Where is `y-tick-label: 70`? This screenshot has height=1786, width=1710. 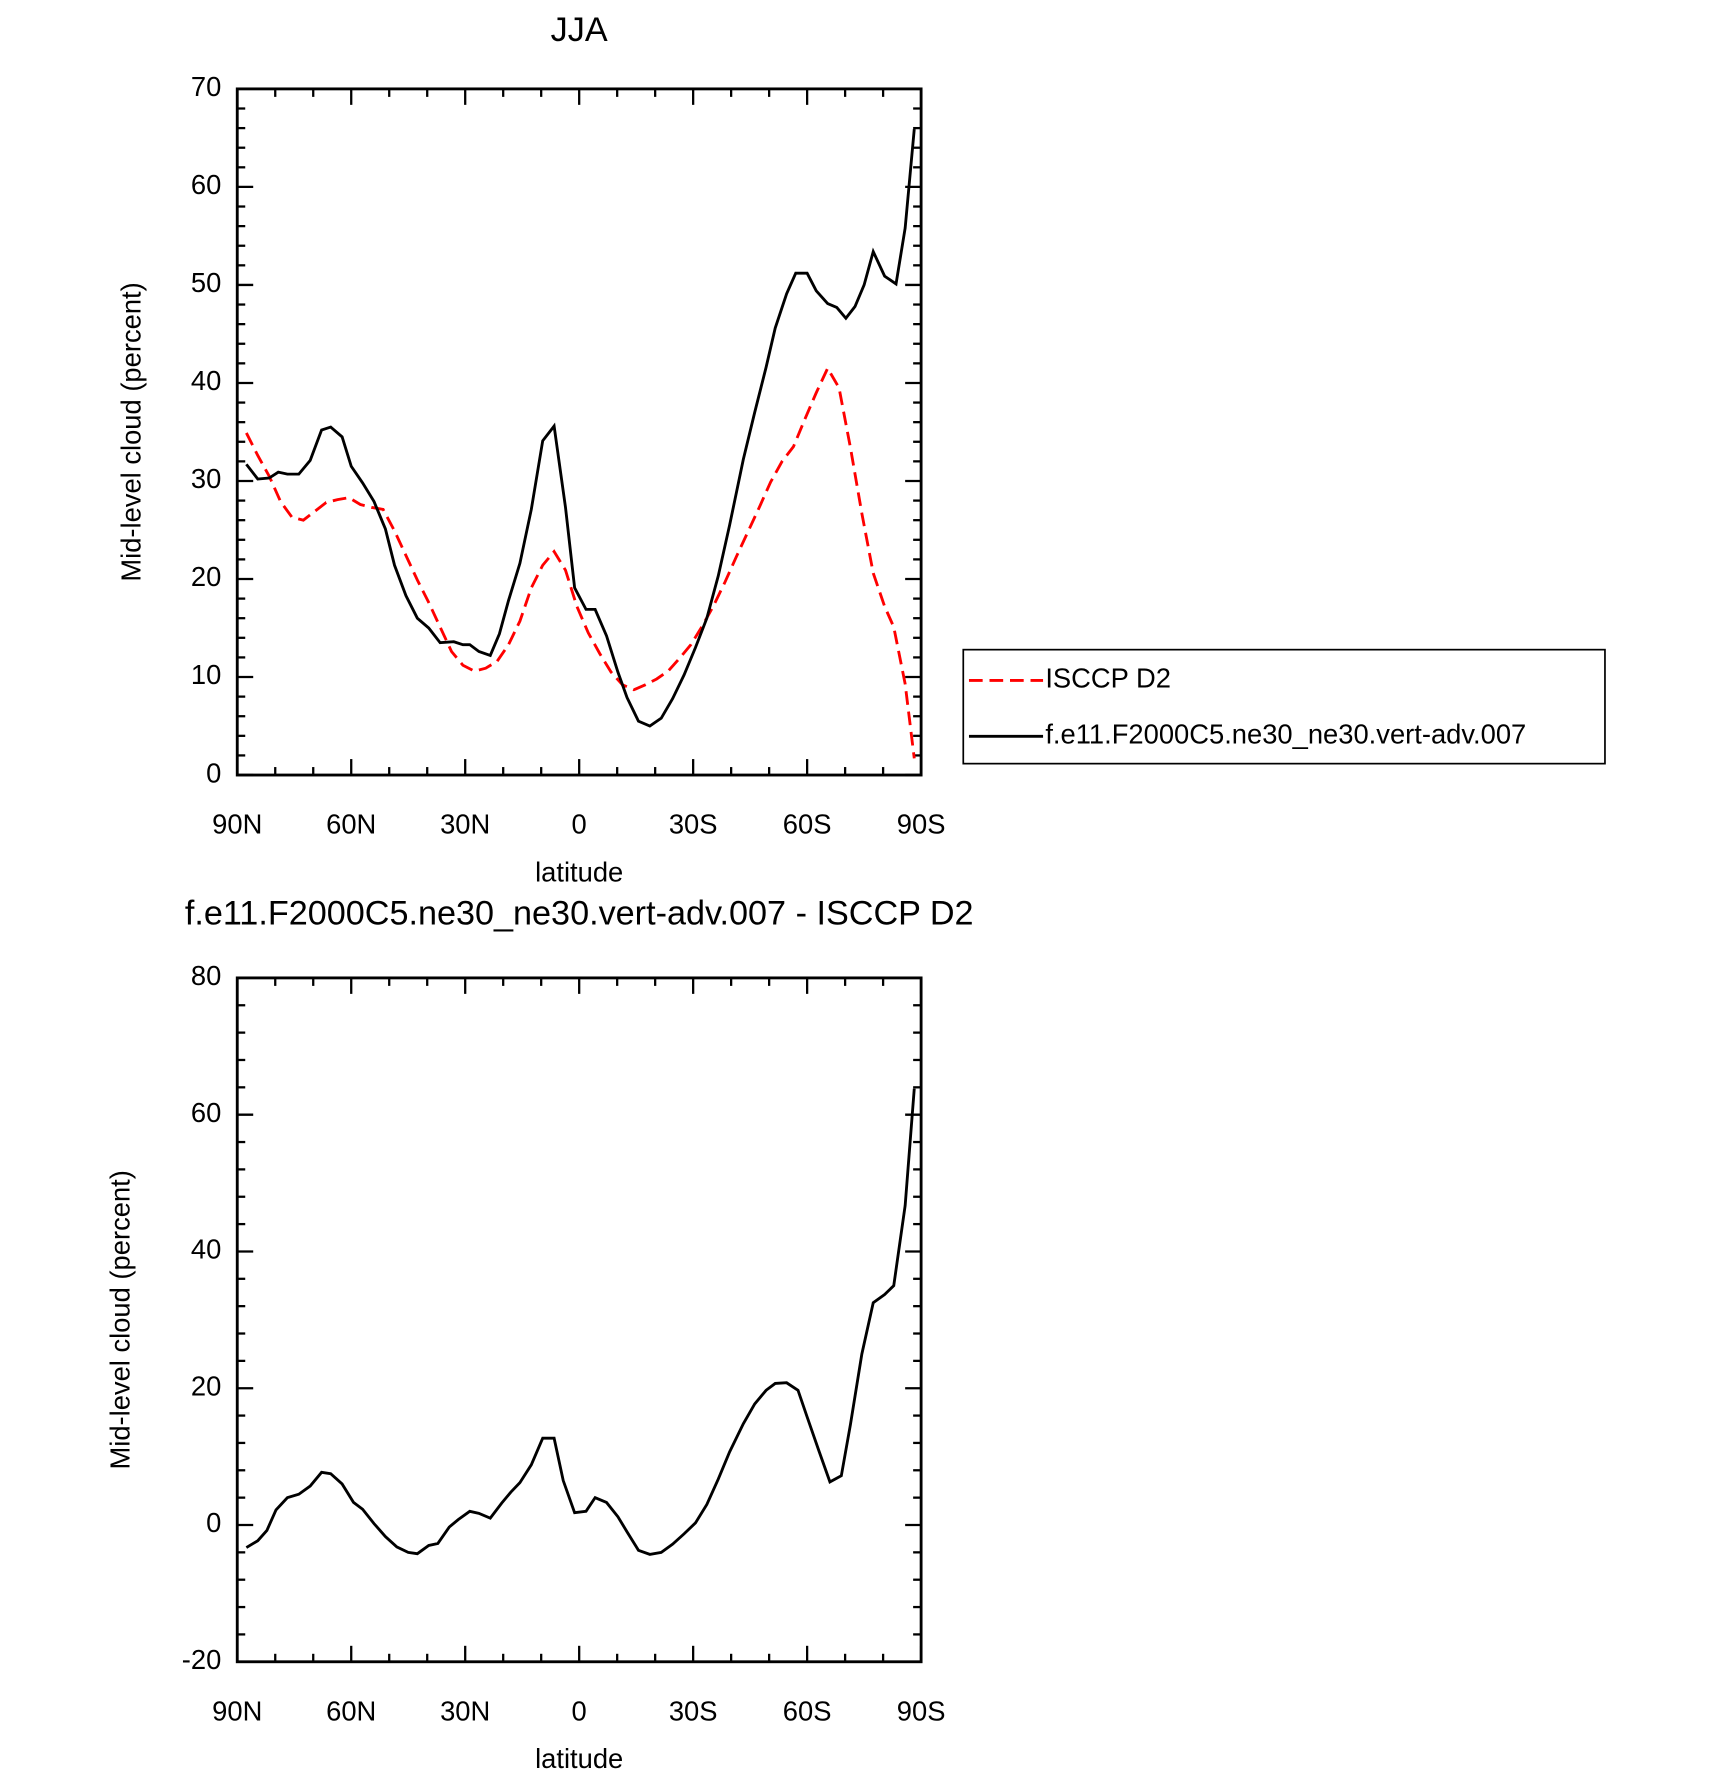
y-tick-label: 70 is located at coordinates (206, 86).